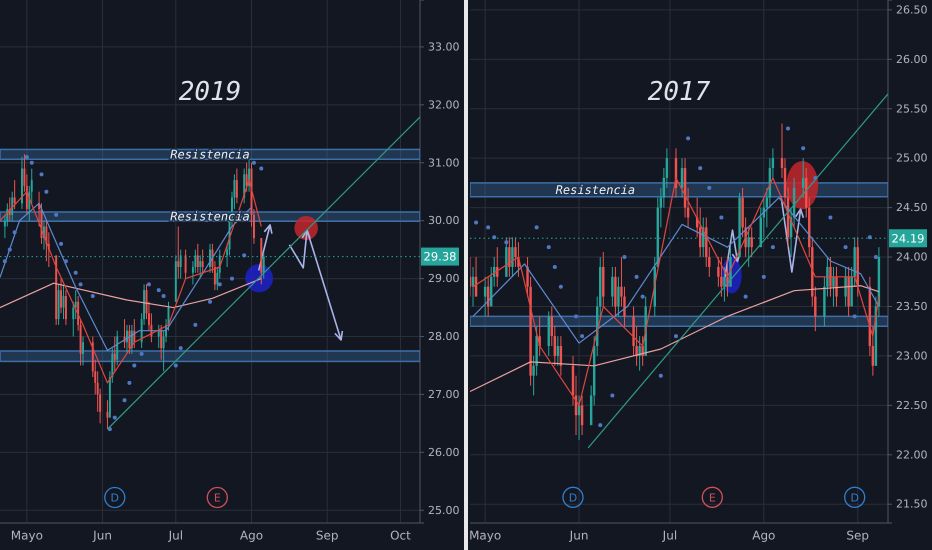 Image resolution: width=932 pixels, height=550 pixels. What do you see at coordinates (444, 47) in the screenshot?
I see `y-tick-label: 33.00` at bounding box center [444, 47].